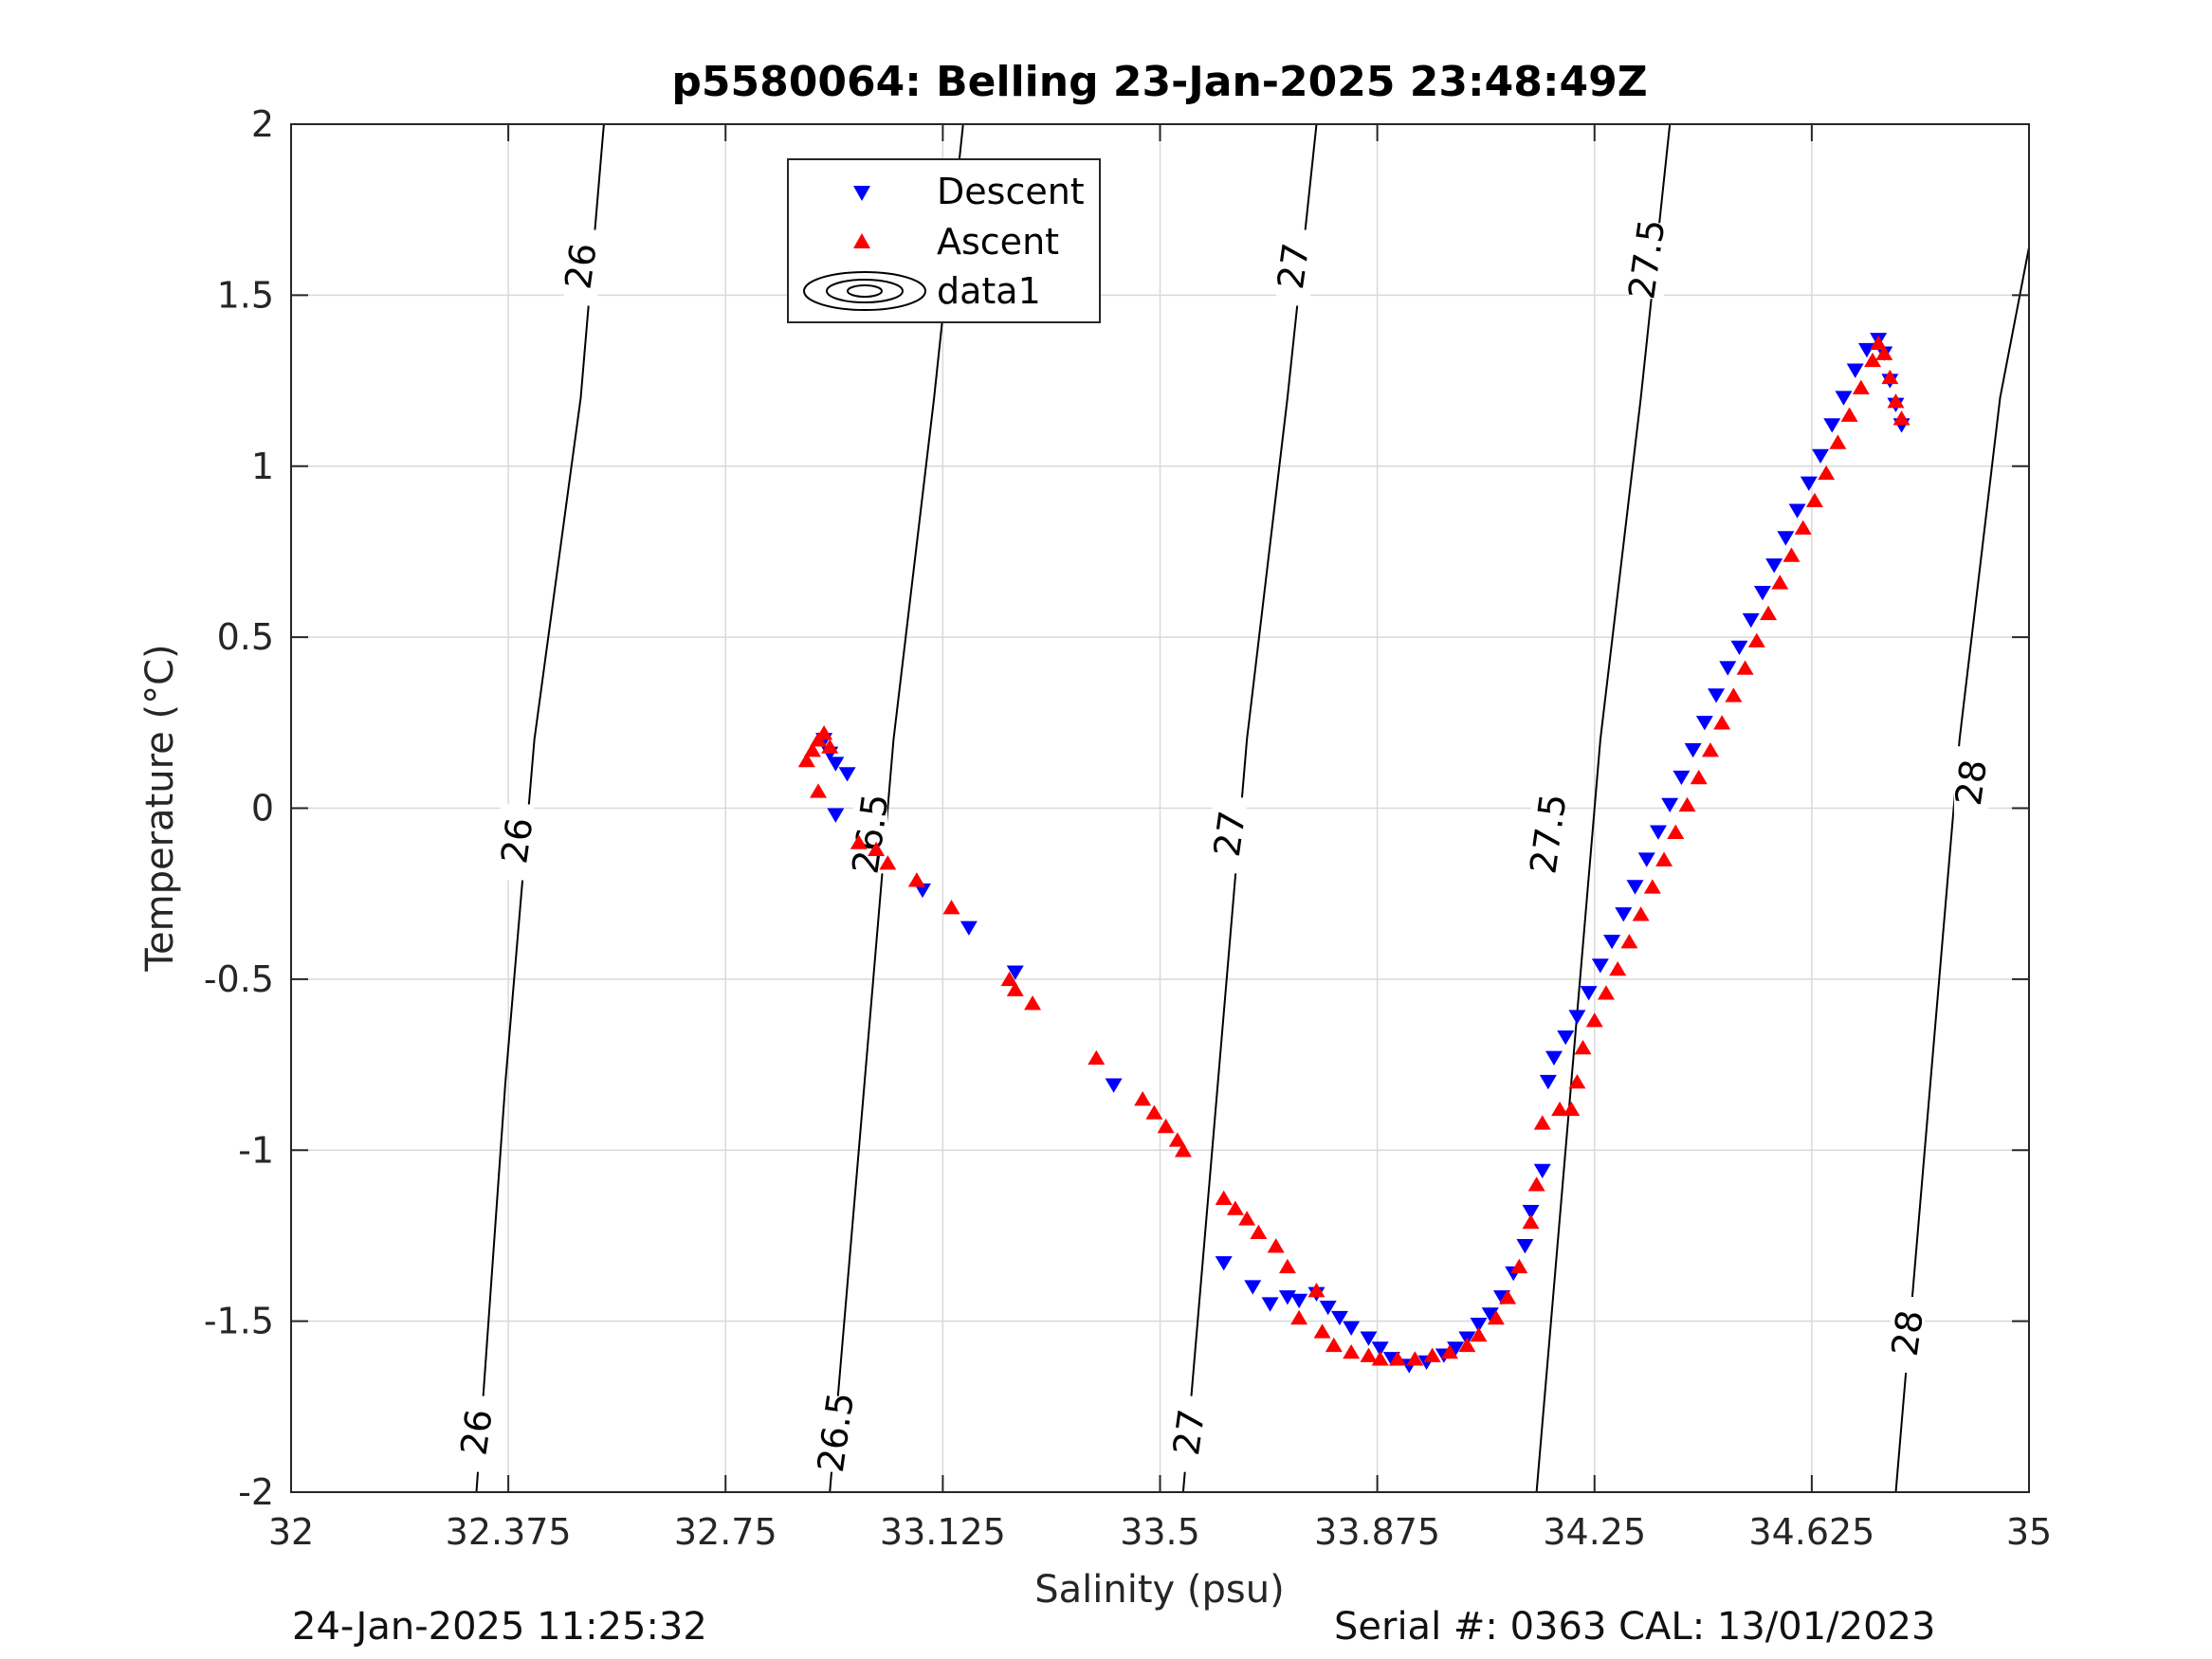 The image size is (2212, 1659). I want to click on y-tick-label: 1, so click(262, 466).